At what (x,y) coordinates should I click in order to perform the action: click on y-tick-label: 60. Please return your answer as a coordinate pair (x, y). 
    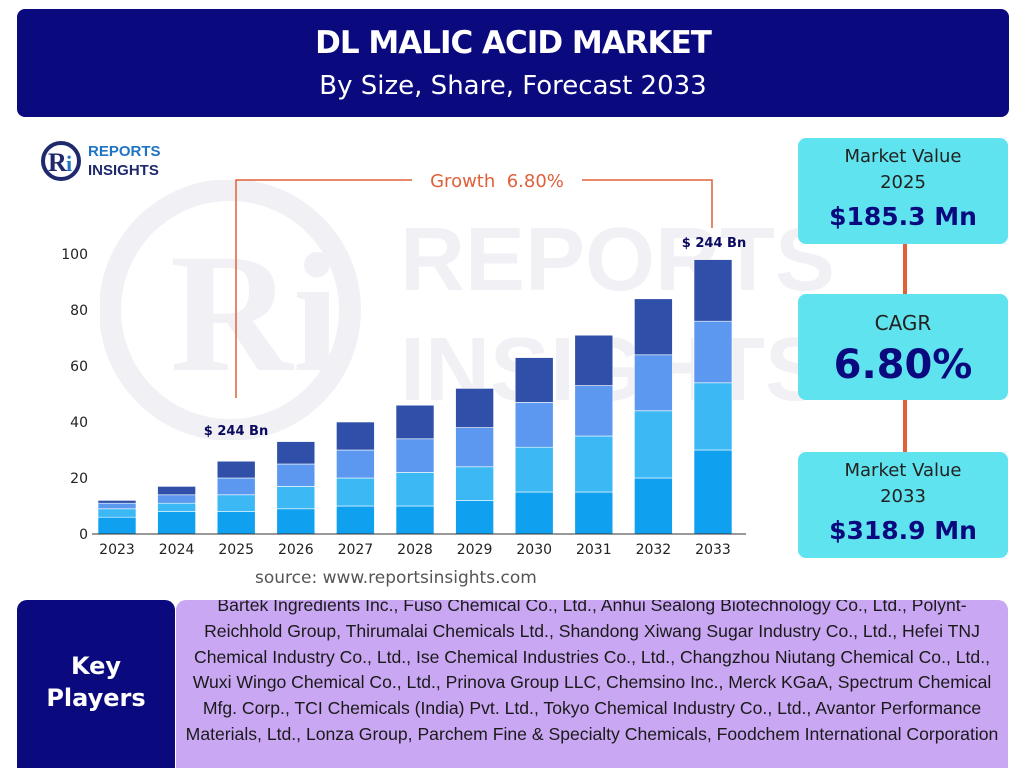
    Looking at the image, I should click on (79, 367).